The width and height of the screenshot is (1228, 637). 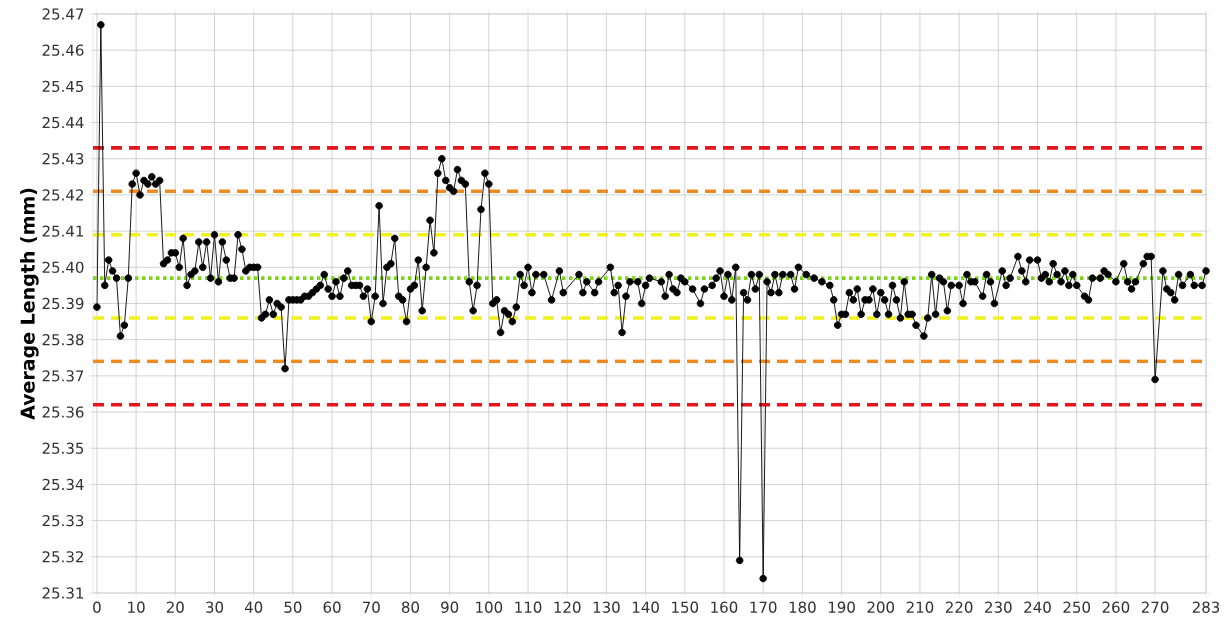 I want to click on y-tick-label: 25.39, so click(x=63, y=303).